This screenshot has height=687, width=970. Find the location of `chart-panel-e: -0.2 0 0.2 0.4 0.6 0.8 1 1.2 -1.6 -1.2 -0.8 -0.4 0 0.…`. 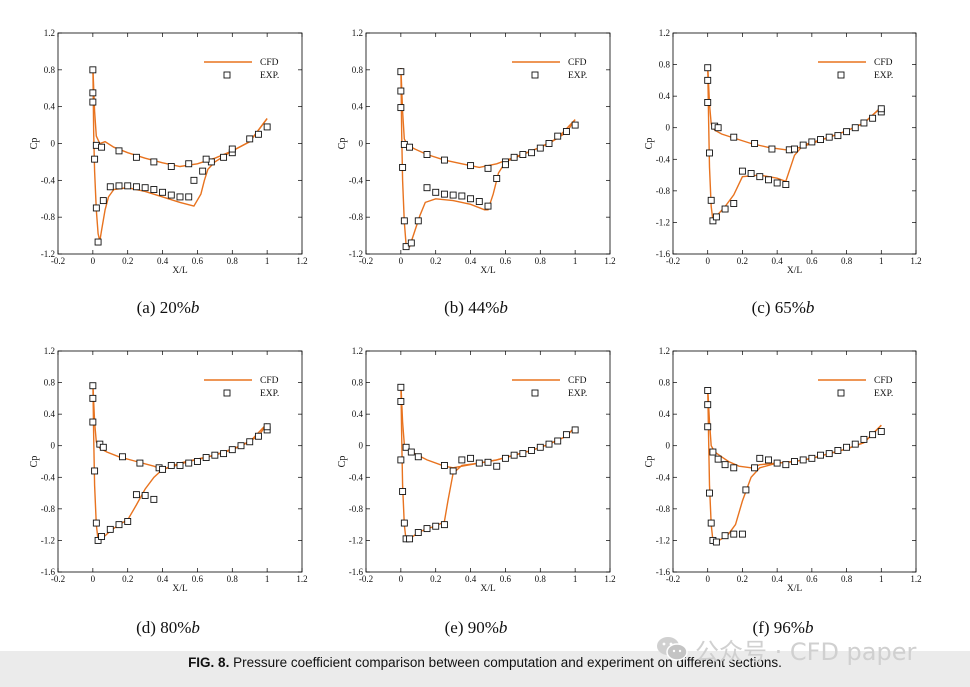

chart-panel-e: -0.2 0 0.2 0.4 0.6 0.8 1 1.2 -1.6 -1.2 -0.8 -0.4 0 0.… is located at coordinates (476, 470).